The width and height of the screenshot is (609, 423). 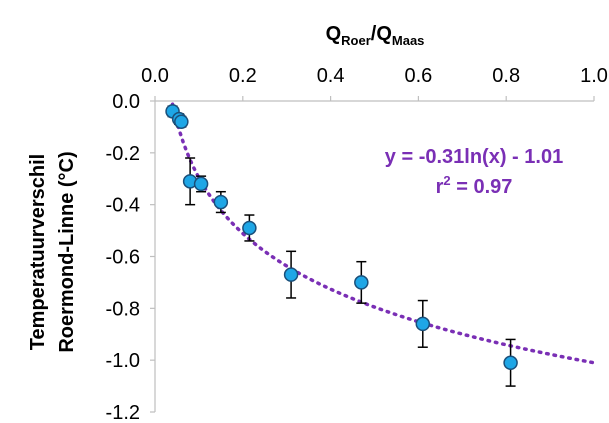 What do you see at coordinates (418, 76) in the screenshot?
I see `x-tick-label: 0.6` at bounding box center [418, 76].